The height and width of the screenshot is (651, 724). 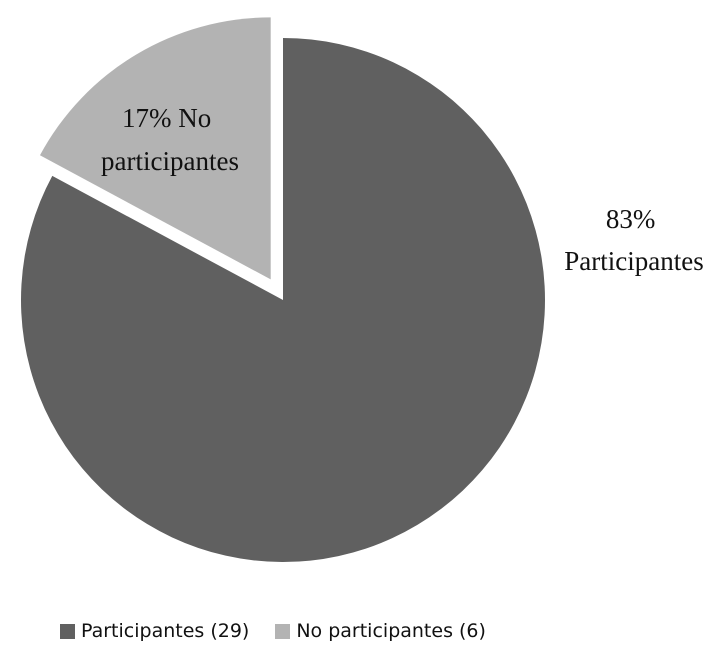 What do you see at coordinates (165, 631) in the screenshot?
I see `legend-label-participantes: Participantes (29)` at bounding box center [165, 631].